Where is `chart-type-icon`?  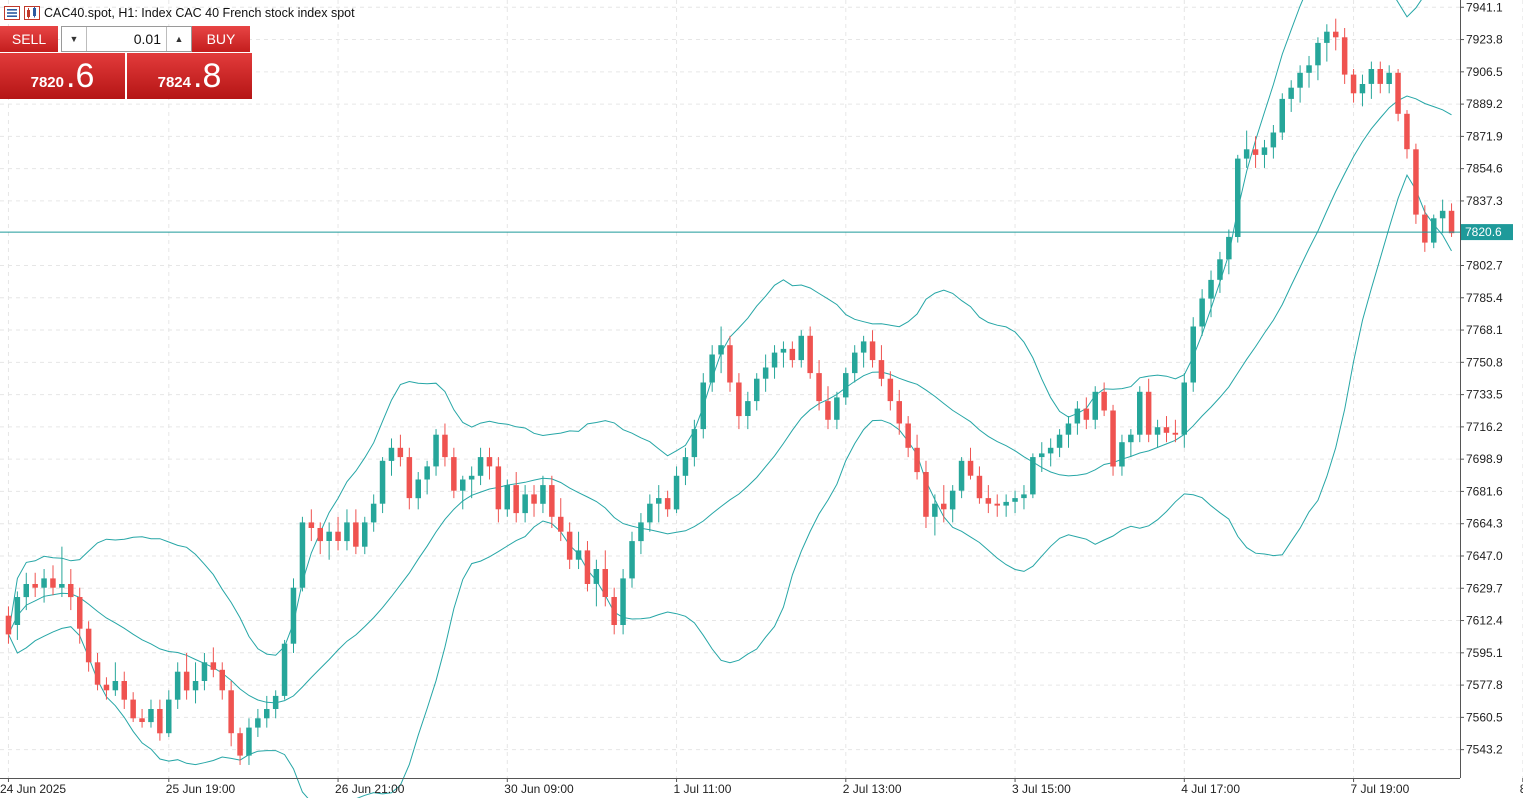 chart-type-icon is located at coordinates (32, 13).